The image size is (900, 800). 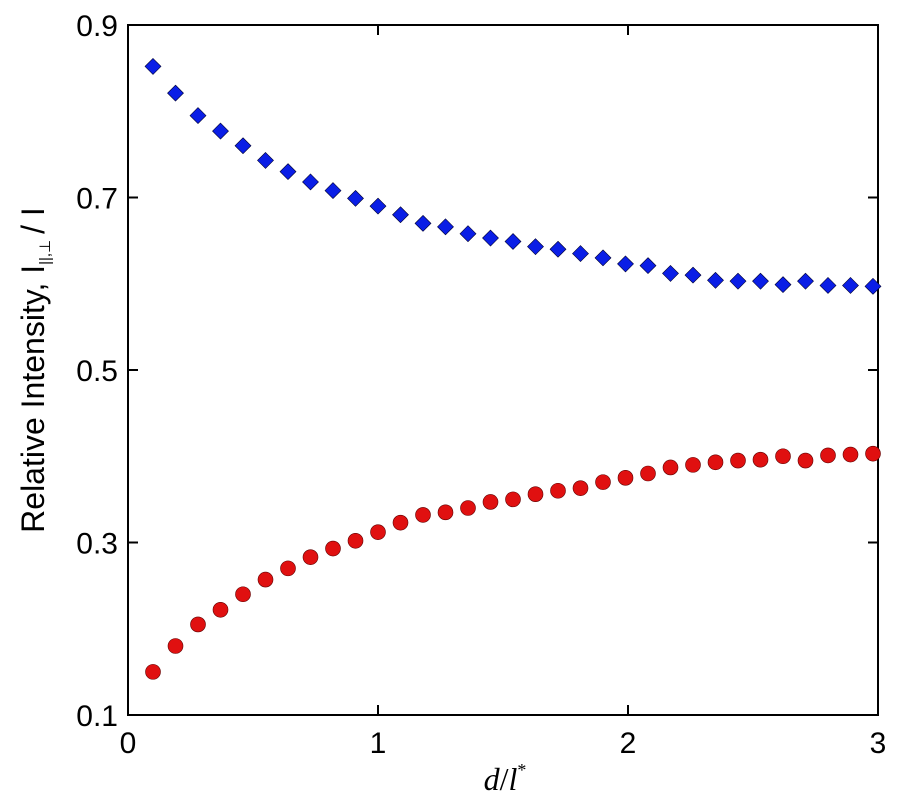 What do you see at coordinates (378, 743) in the screenshot?
I see `x-tick-label: 1` at bounding box center [378, 743].